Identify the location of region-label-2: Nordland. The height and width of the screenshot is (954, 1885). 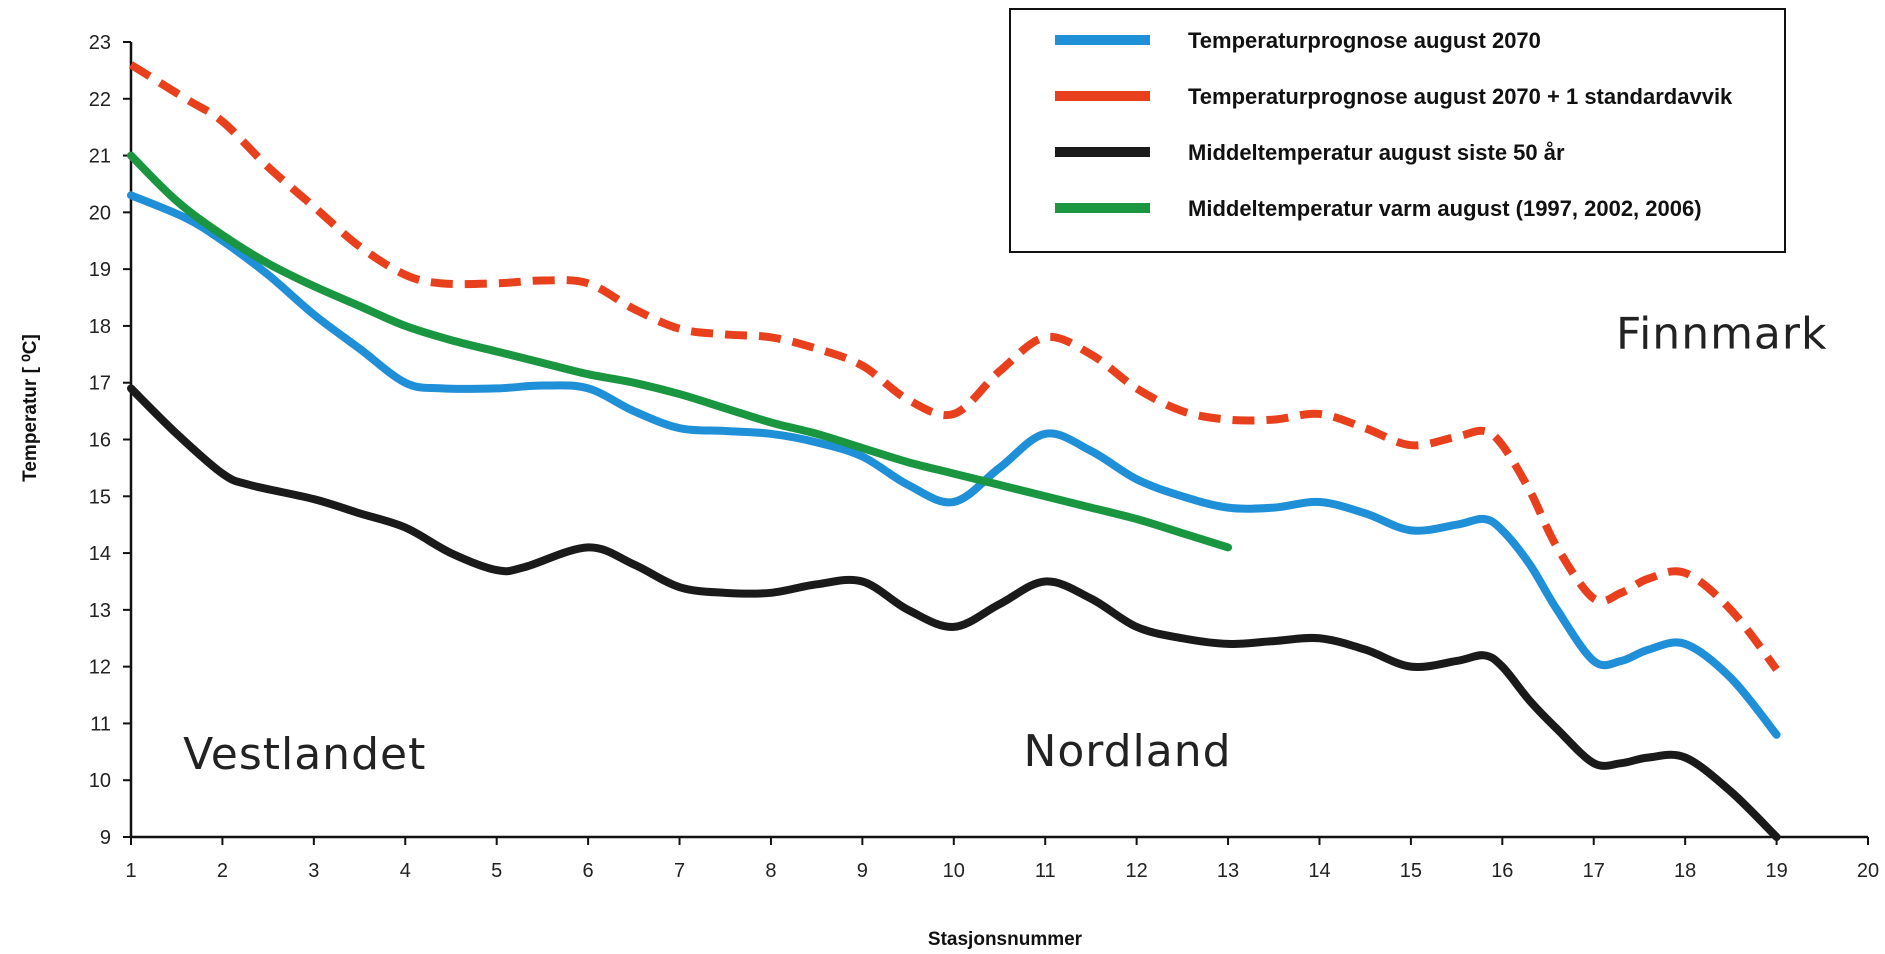
(1127, 751).